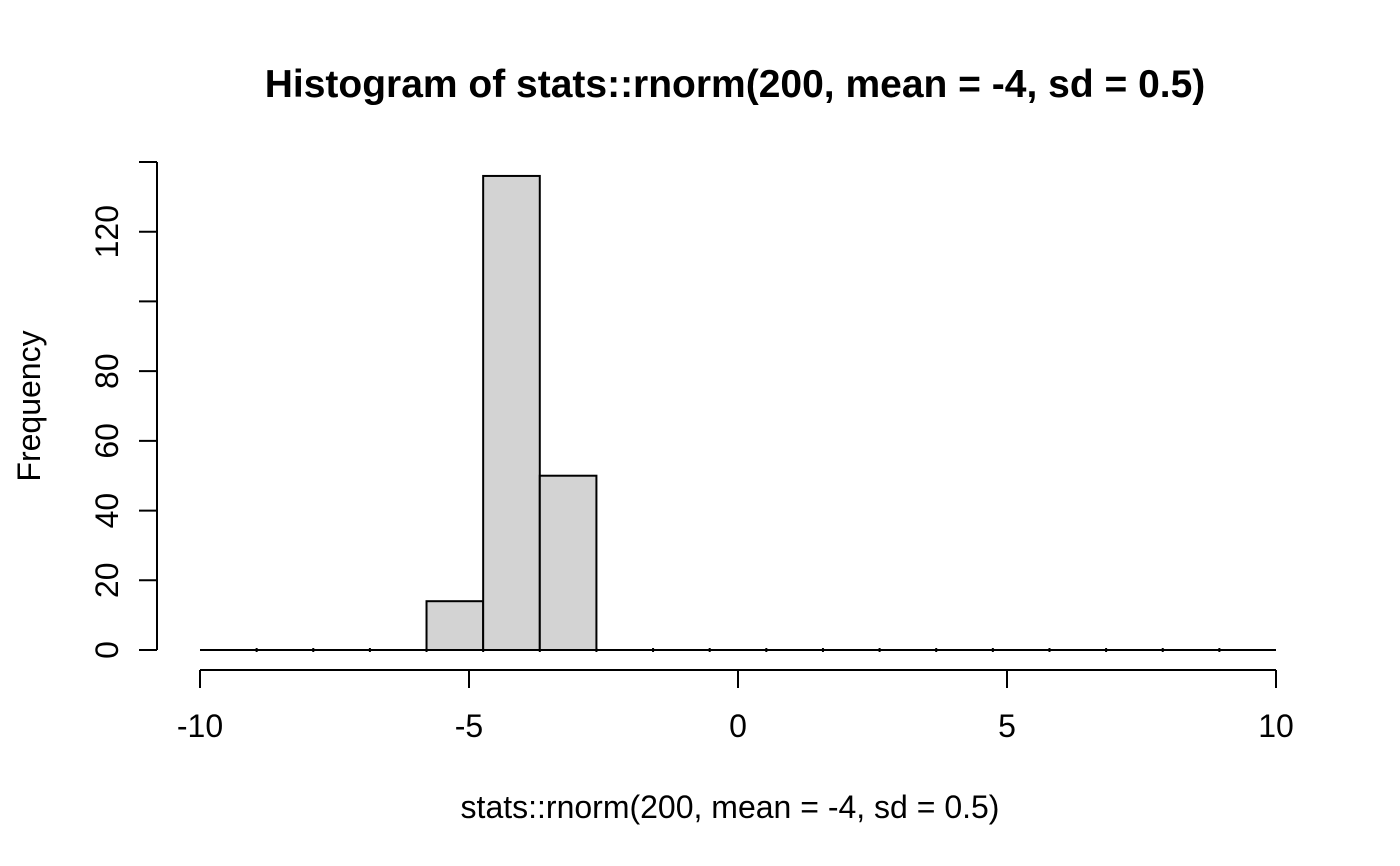  What do you see at coordinates (107, 371) in the screenshot?
I see `y-tick-label: 80` at bounding box center [107, 371].